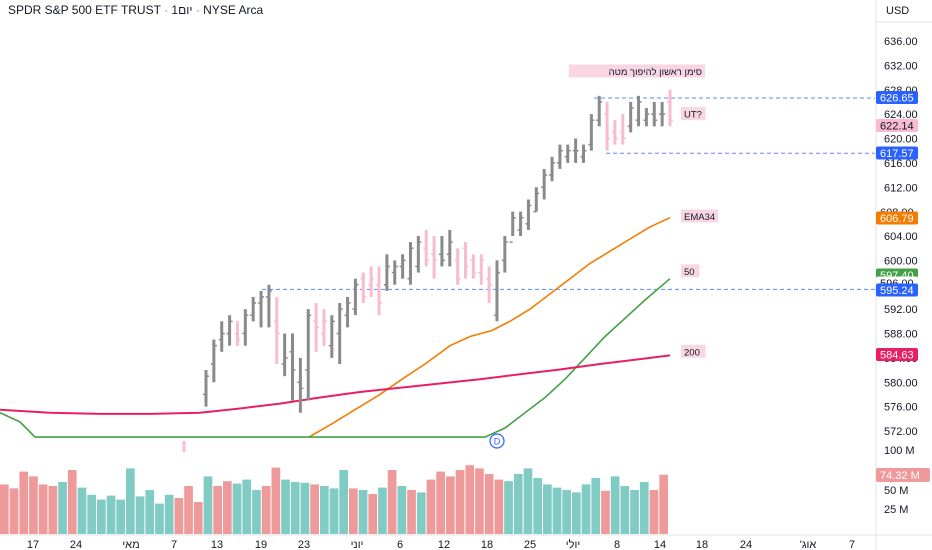 This screenshot has width=932, height=550. I want to click on price-tick-label: 636.00, so click(901, 42).